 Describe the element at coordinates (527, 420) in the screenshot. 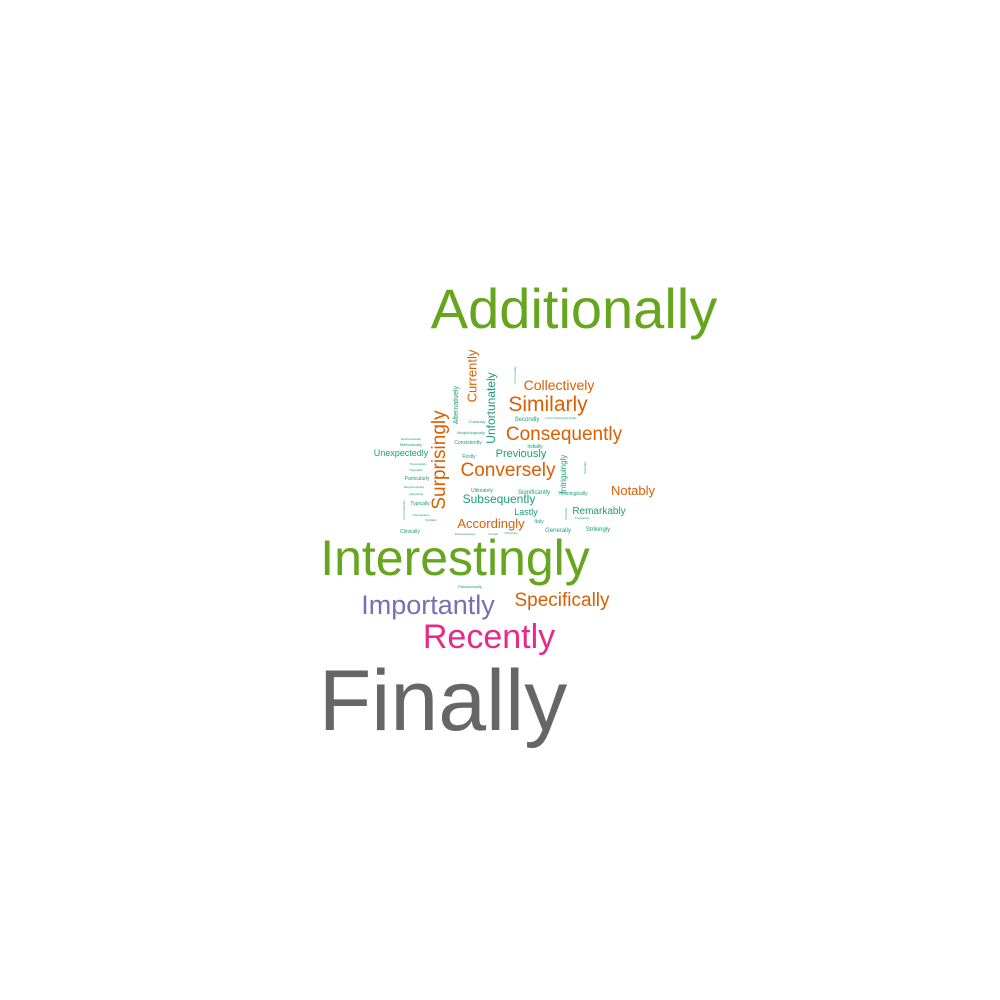

I see `cloud-word: Secondly` at that location.